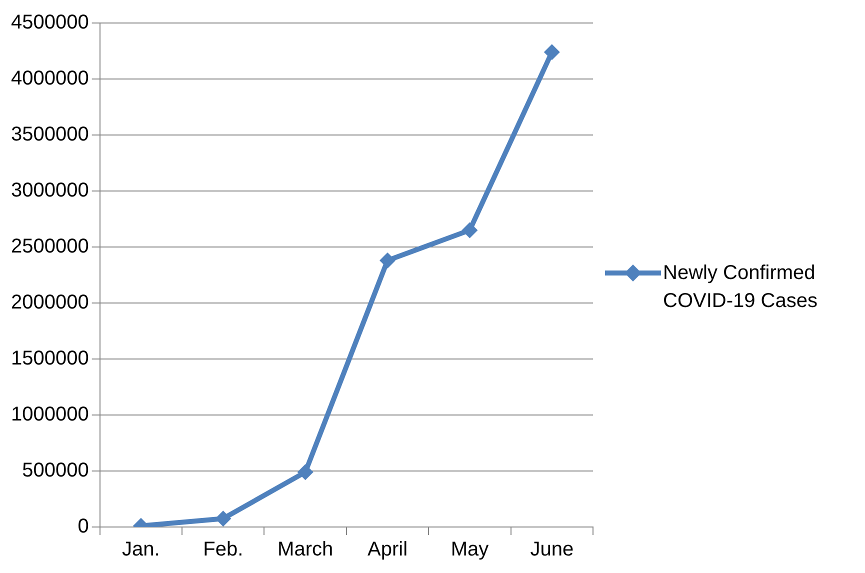 The width and height of the screenshot is (865, 573). Describe the element at coordinates (469, 549) in the screenshot. I see `x-tick-label: May` at that location.